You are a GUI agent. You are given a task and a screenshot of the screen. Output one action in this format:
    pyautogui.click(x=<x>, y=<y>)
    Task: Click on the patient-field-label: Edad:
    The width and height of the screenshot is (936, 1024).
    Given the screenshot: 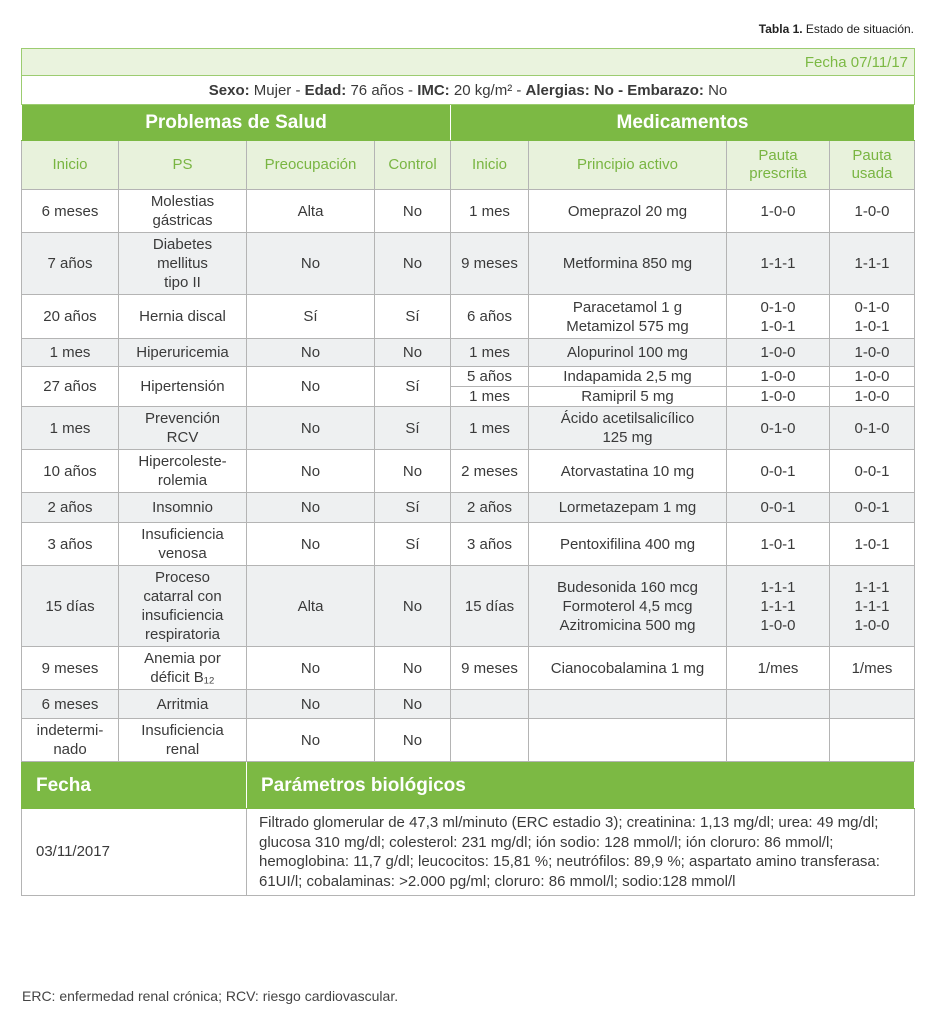 What is the action you would take?
    pyautogui.click(x=325, y=90)
    